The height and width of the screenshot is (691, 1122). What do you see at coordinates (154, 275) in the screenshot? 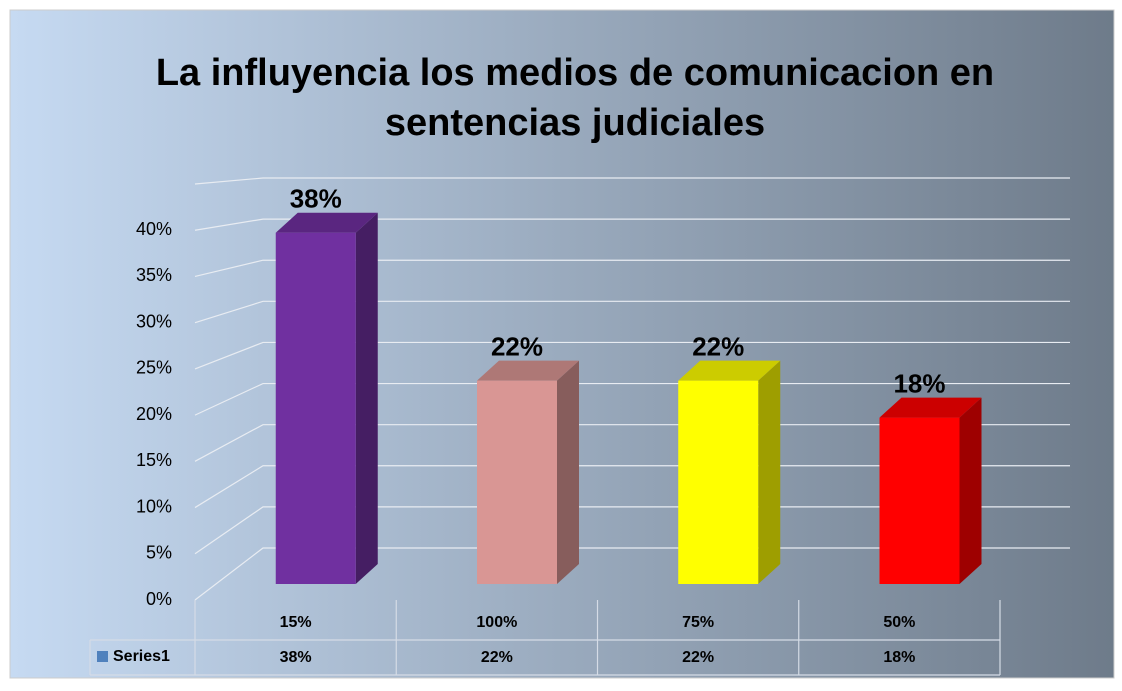
I see `y-tick-label: 35%` at bounding box center [154, 275].